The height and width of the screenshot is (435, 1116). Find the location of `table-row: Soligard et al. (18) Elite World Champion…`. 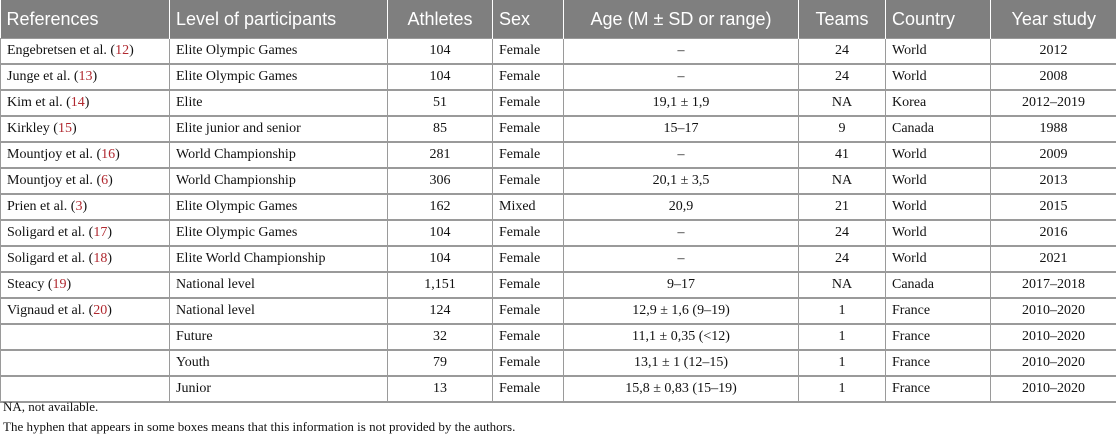

table-row: Soligard et al. (18) Elite World Champion… is located at coordinates (558, 259).